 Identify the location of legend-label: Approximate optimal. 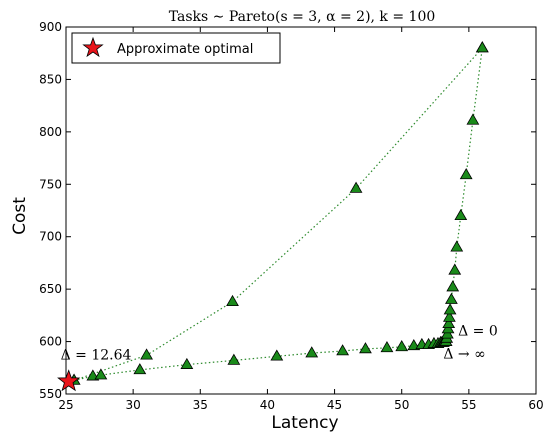
(185, 49).